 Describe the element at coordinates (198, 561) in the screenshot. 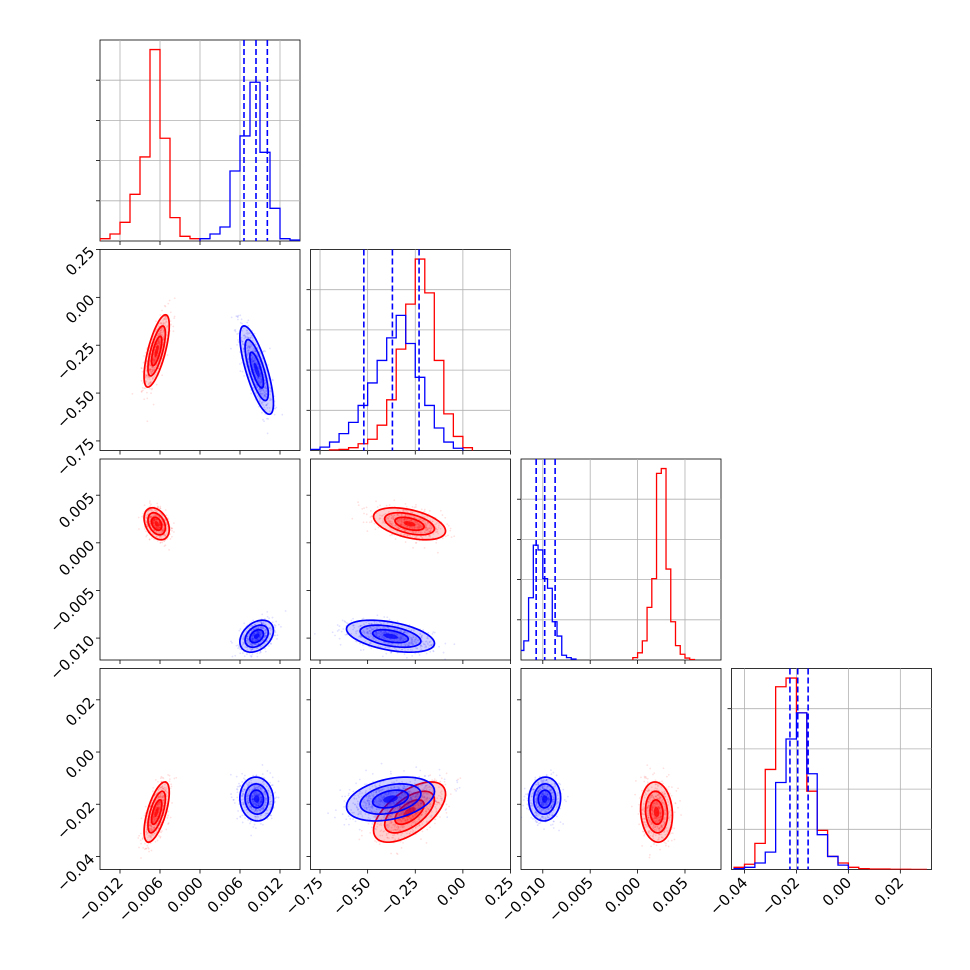

I see `panel-r2-c0` at that location.